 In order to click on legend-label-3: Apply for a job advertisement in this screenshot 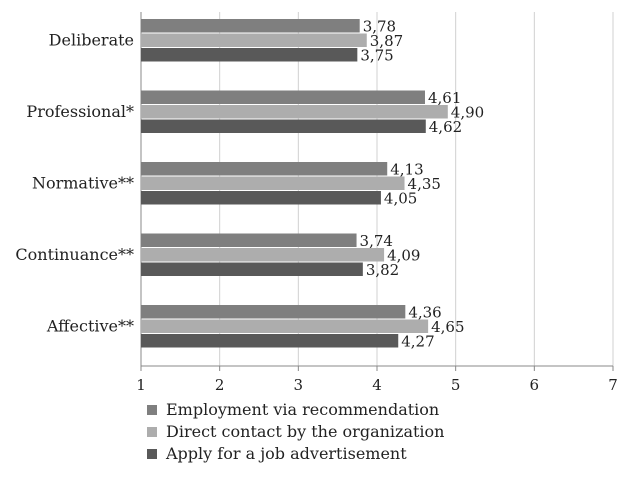, I will do `click(286, 453)`.